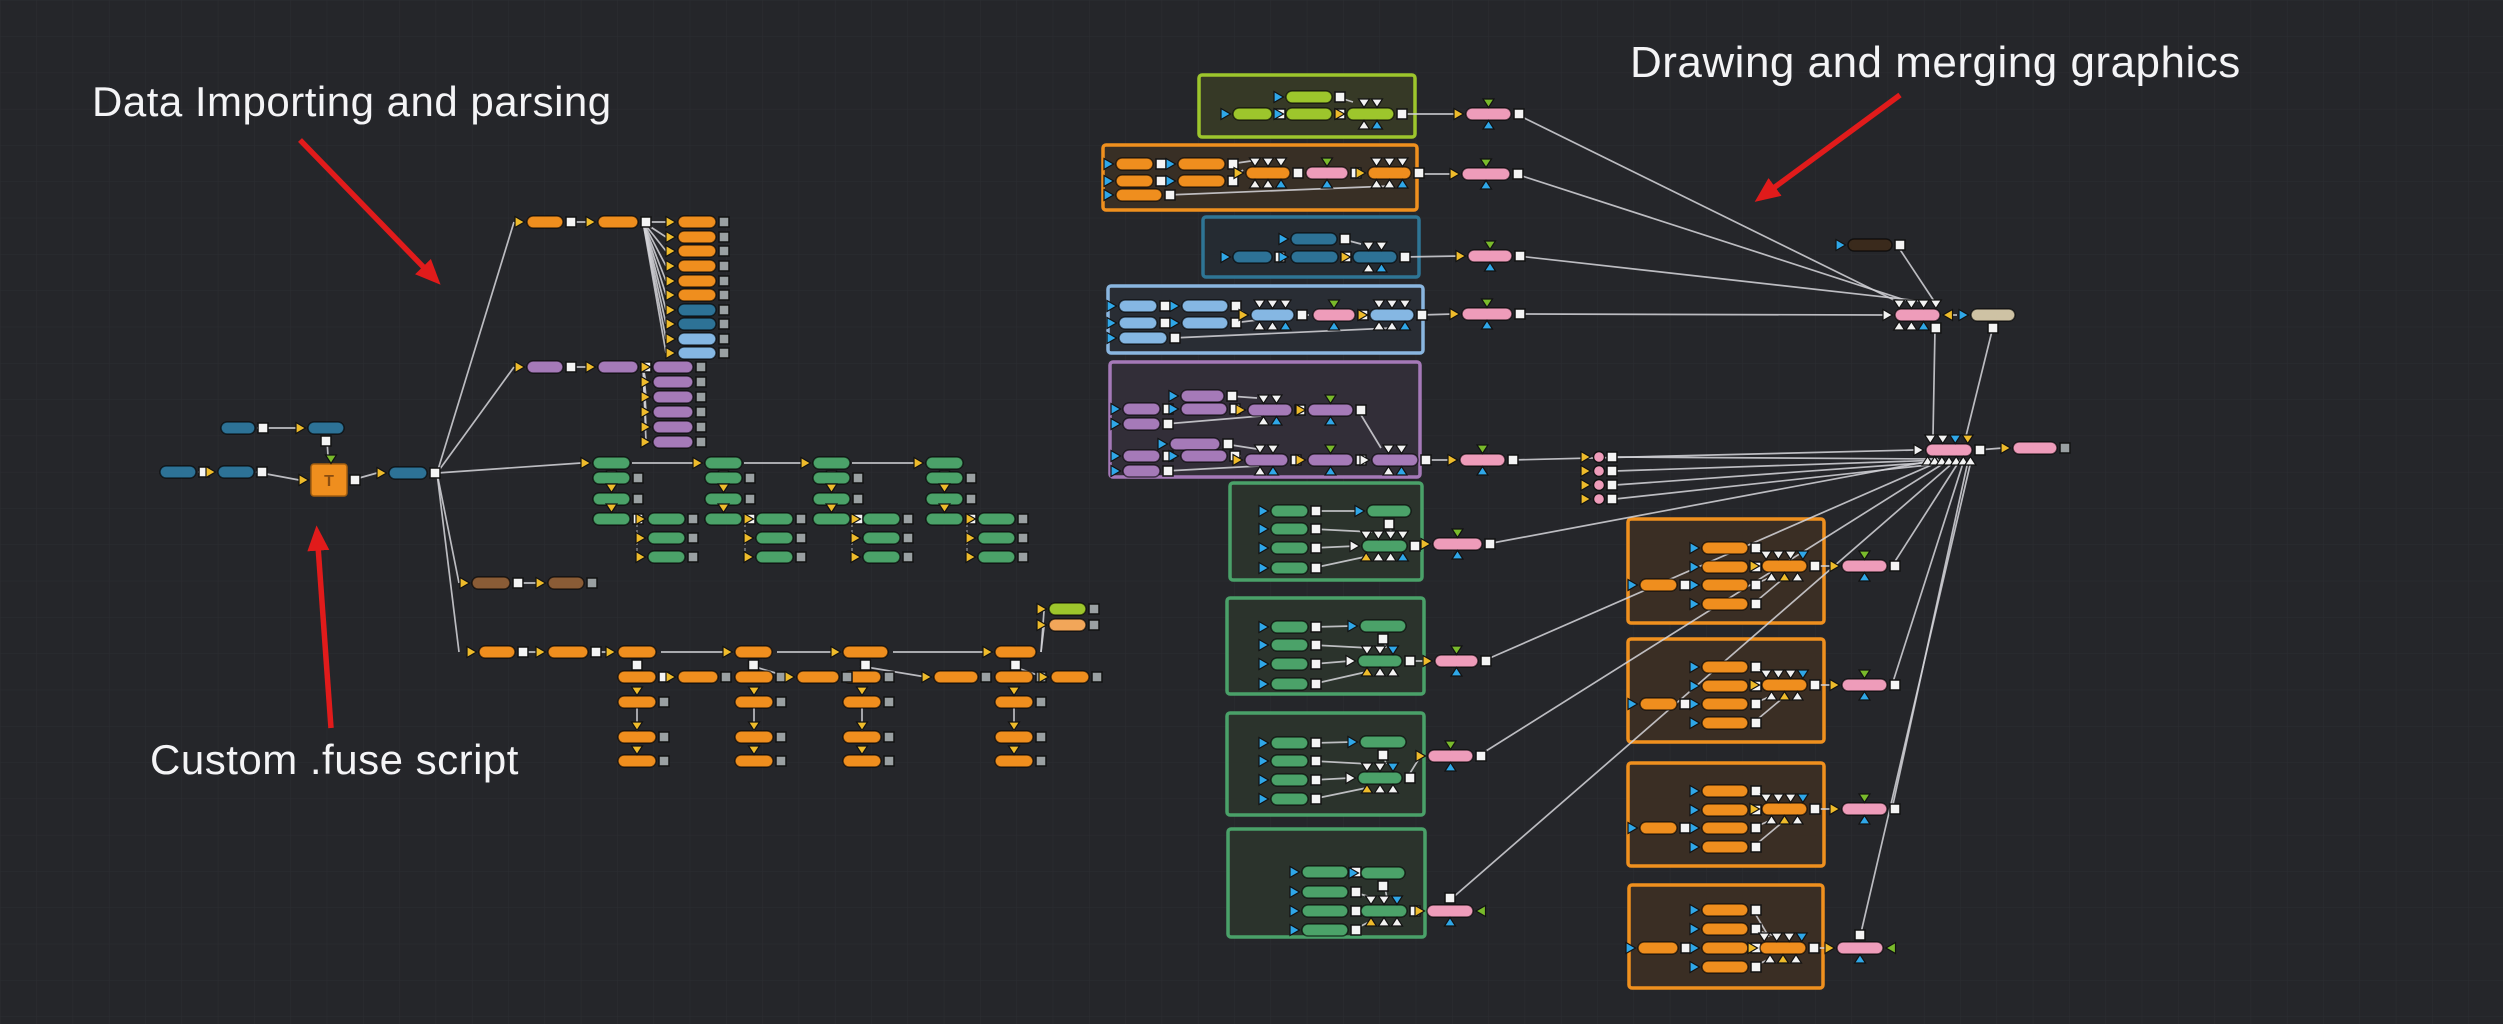 This screenshot has height=1024, width=2503. I want to click on graph-node-darkblue, so click(1252, 257).